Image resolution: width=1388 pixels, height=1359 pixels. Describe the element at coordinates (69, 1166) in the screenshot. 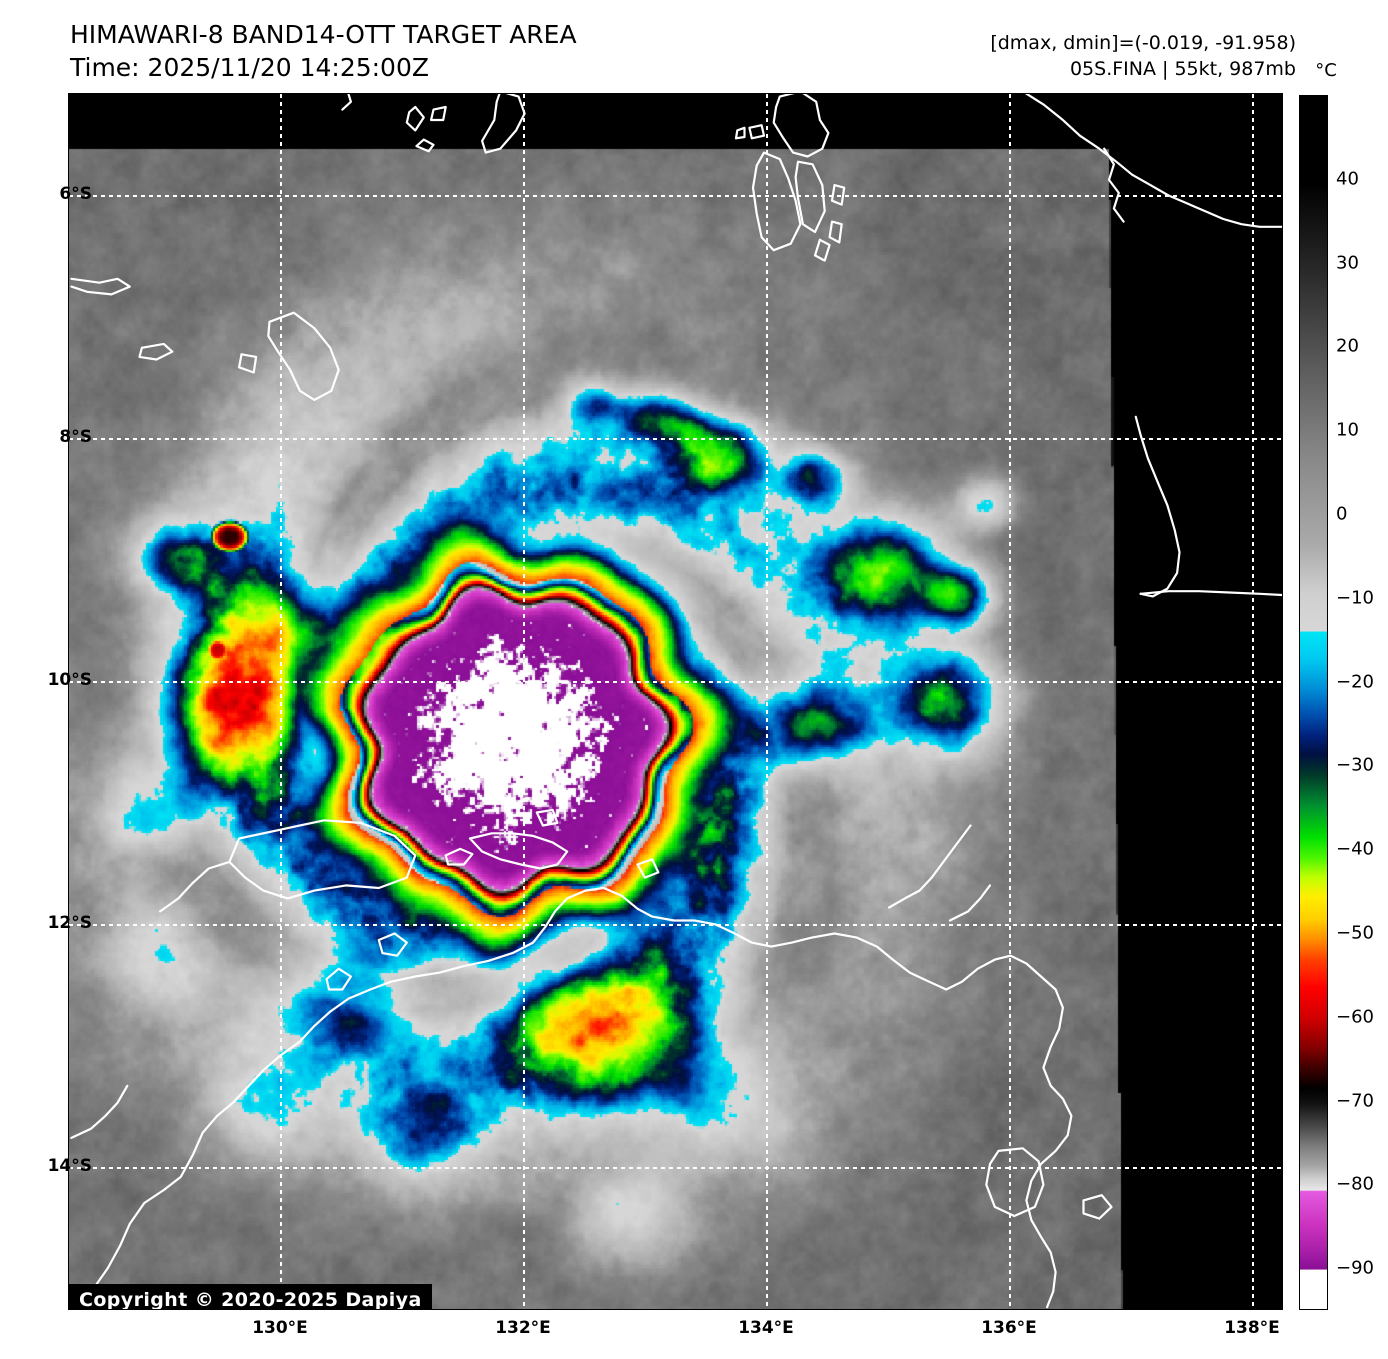

I see `lat-label-14s: 14°S` at that location.